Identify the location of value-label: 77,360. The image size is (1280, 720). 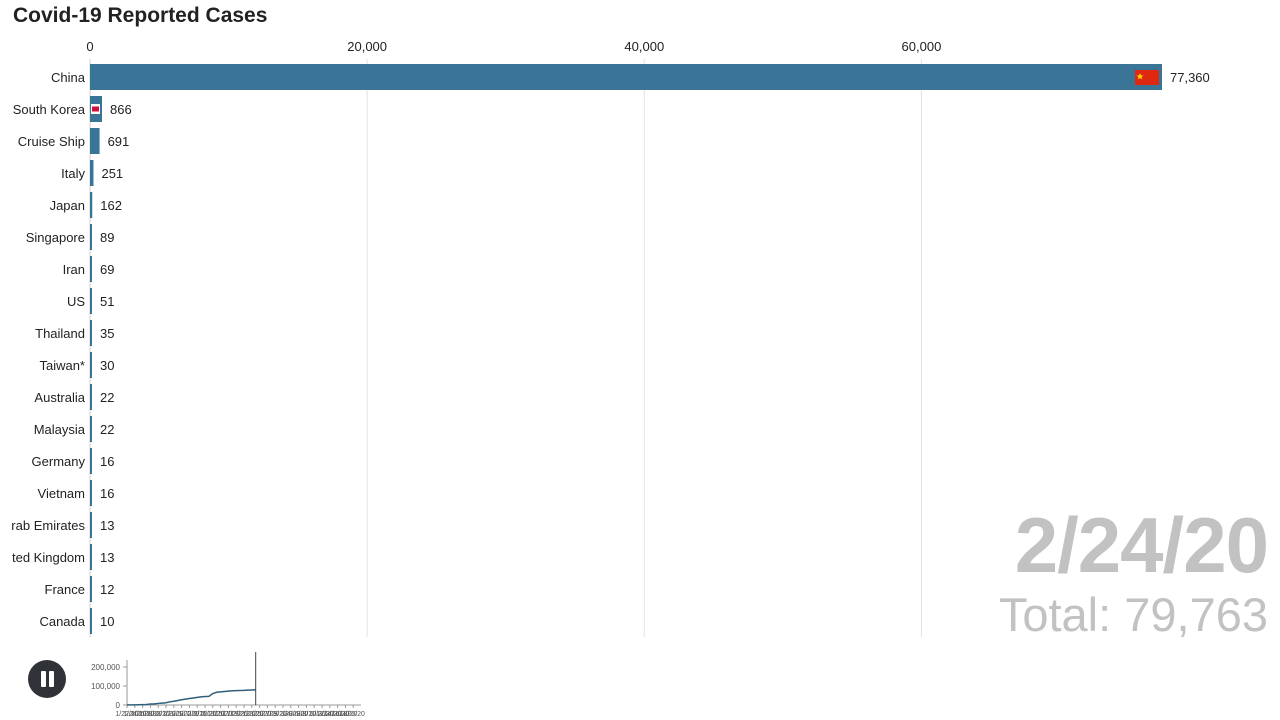
(1190, 77).